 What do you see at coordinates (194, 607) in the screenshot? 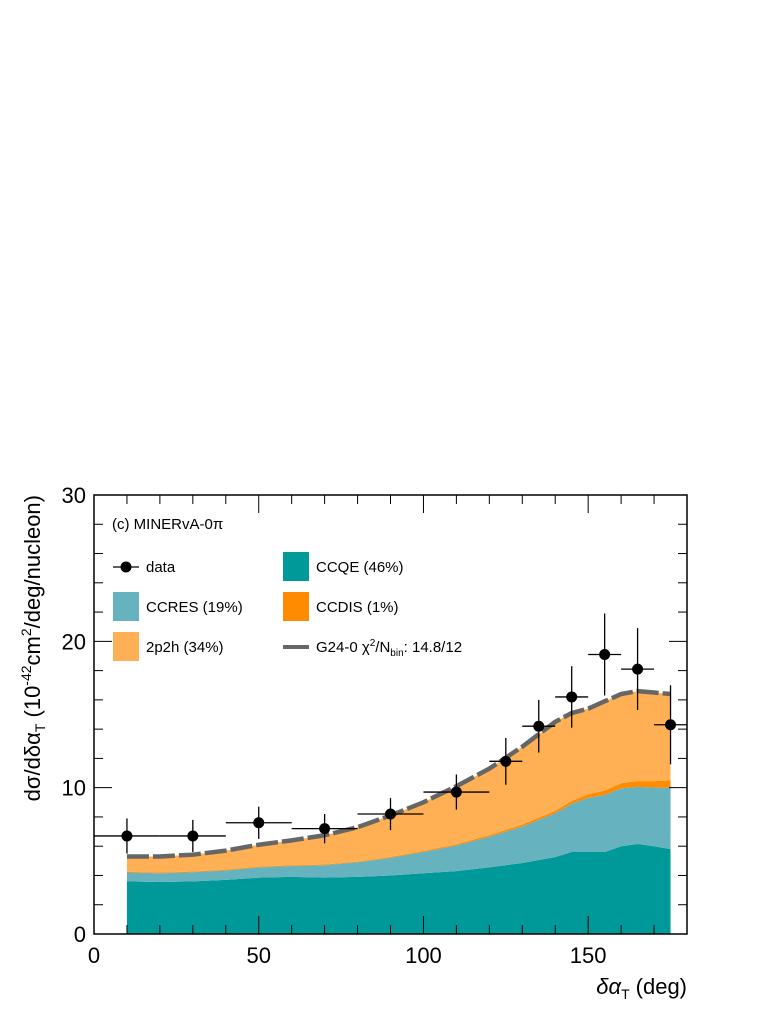
I see `legend-ccres-label: CCRES (19%)` at bounding box center [194, 607].